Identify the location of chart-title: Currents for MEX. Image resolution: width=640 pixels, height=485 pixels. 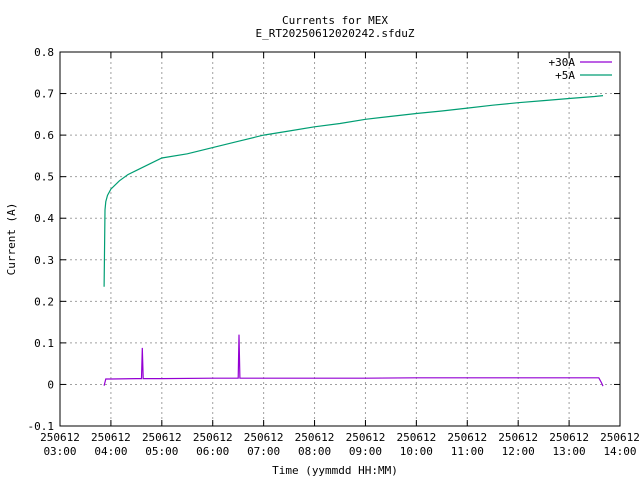
(335, 20).